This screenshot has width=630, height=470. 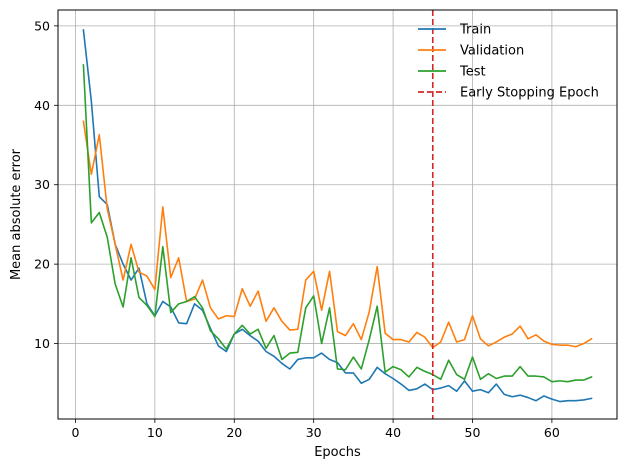 What do you see at coordinates (234, 432) in the screenshot?
I see `x-tick-label: 20` at bounding box center [234, 432].